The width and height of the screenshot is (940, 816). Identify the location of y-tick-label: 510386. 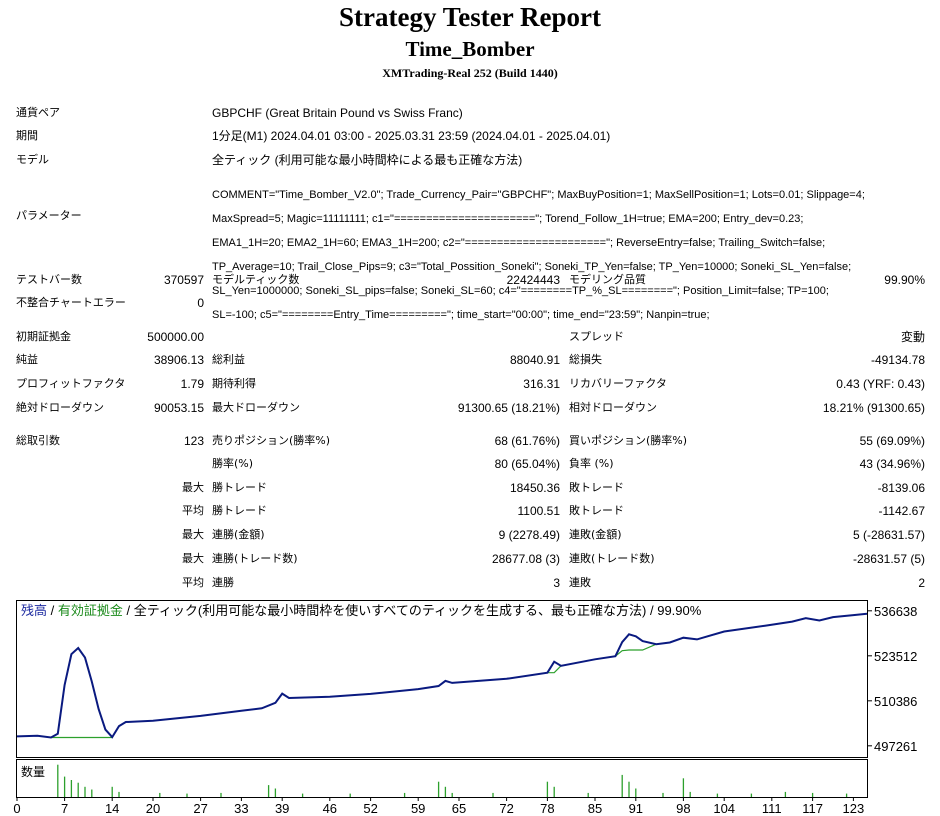
(895, 701).